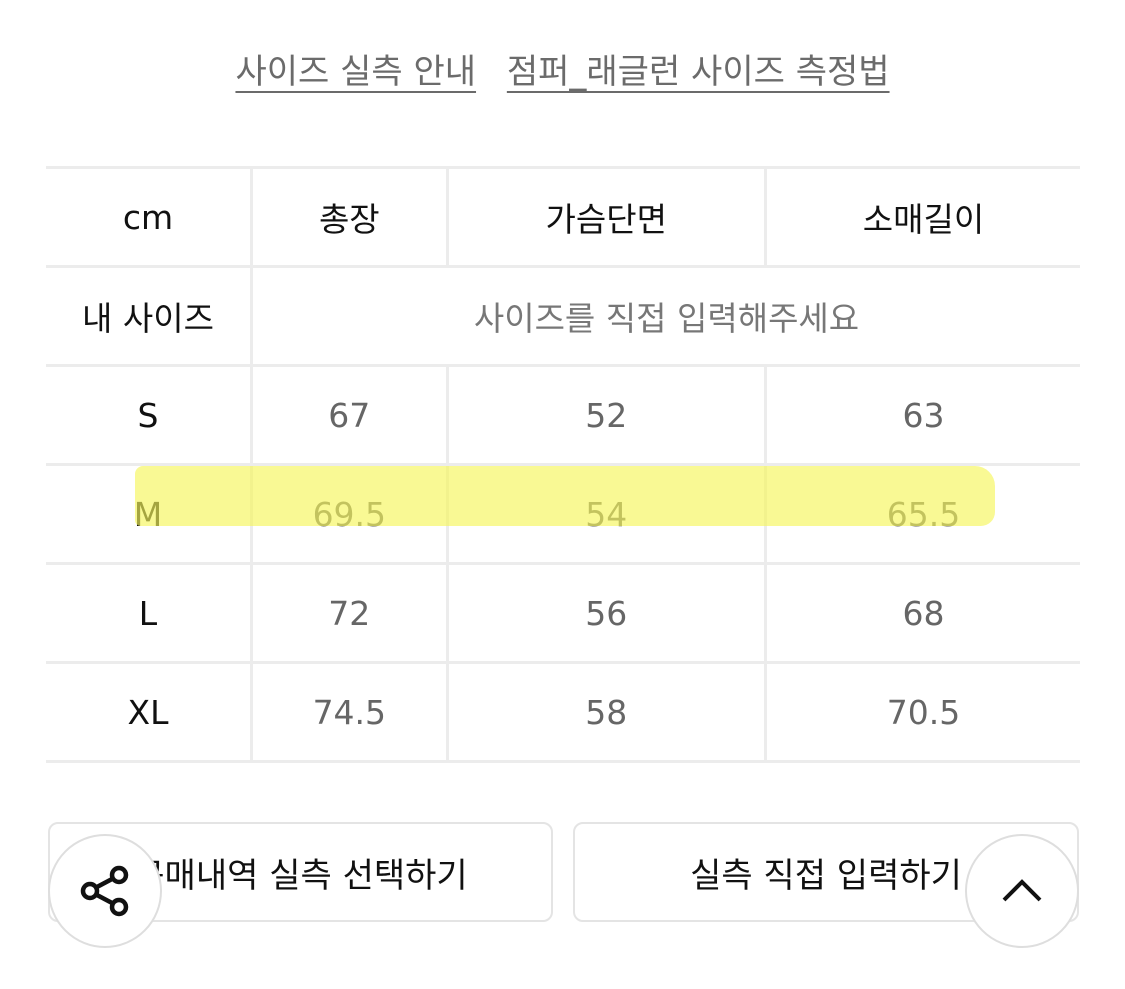 Image resolution: width=1125 pixels, height=989 pixels. I want to click on column-header: 총장, so click(349, 217).